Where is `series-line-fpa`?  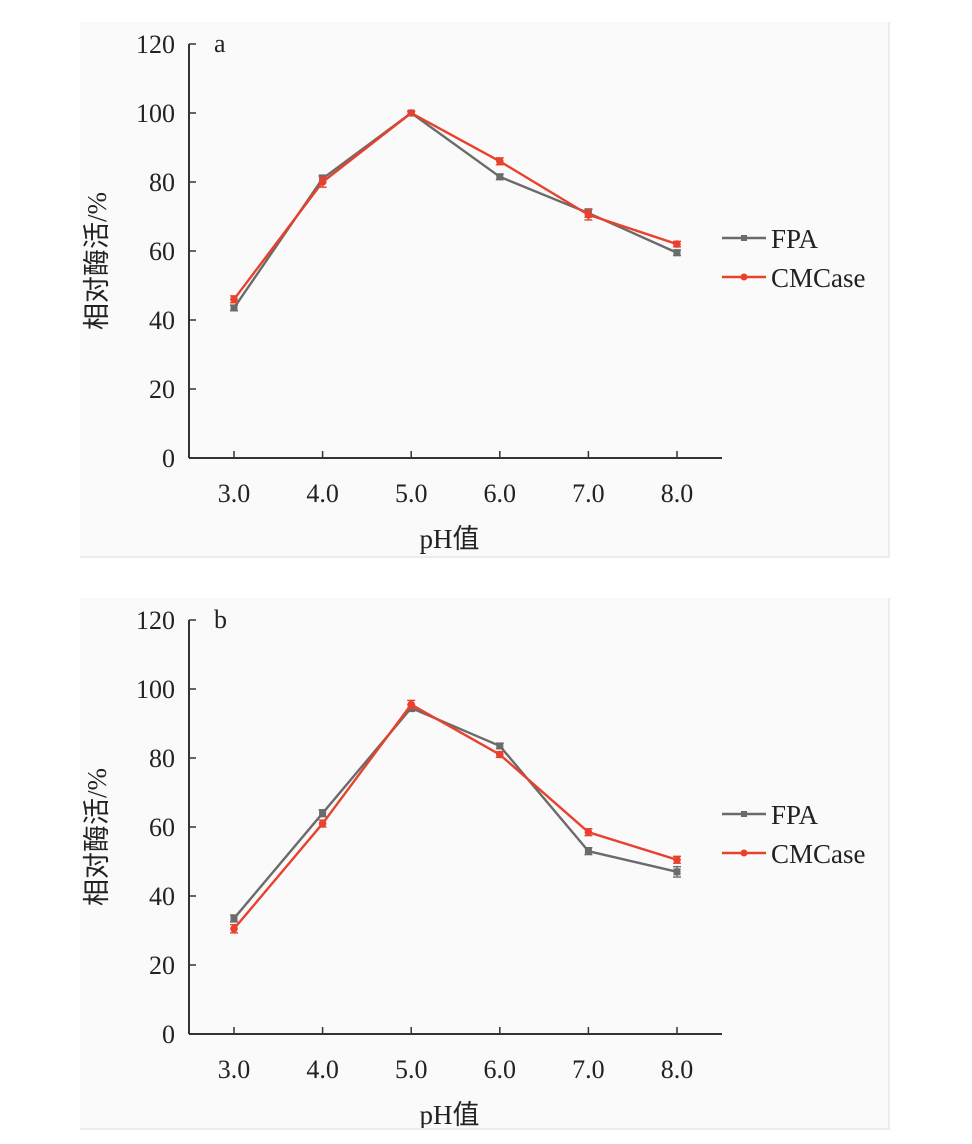
series-line-fpa is located at coordinates (455, 813).